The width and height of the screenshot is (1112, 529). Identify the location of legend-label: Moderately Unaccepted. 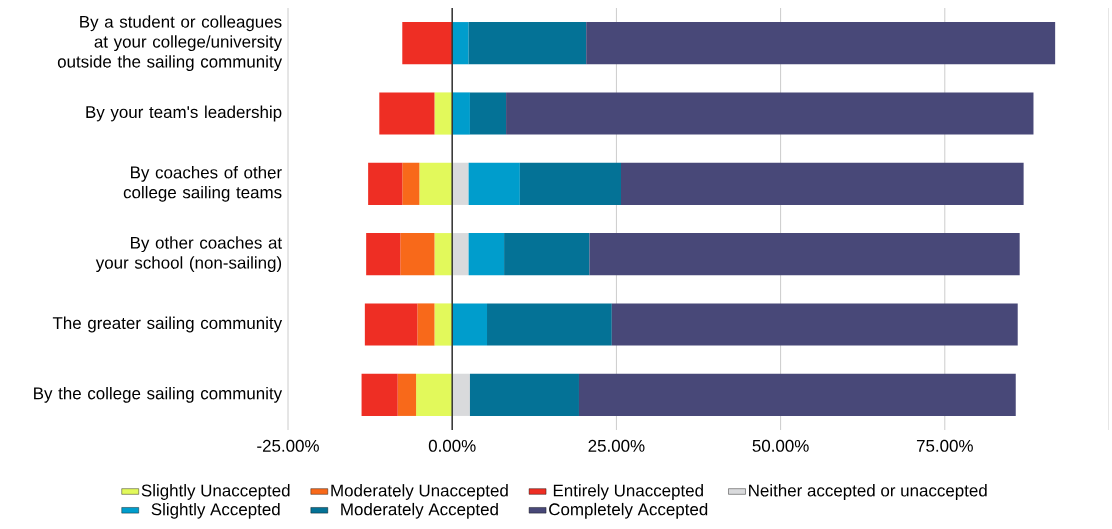
(419, 492).